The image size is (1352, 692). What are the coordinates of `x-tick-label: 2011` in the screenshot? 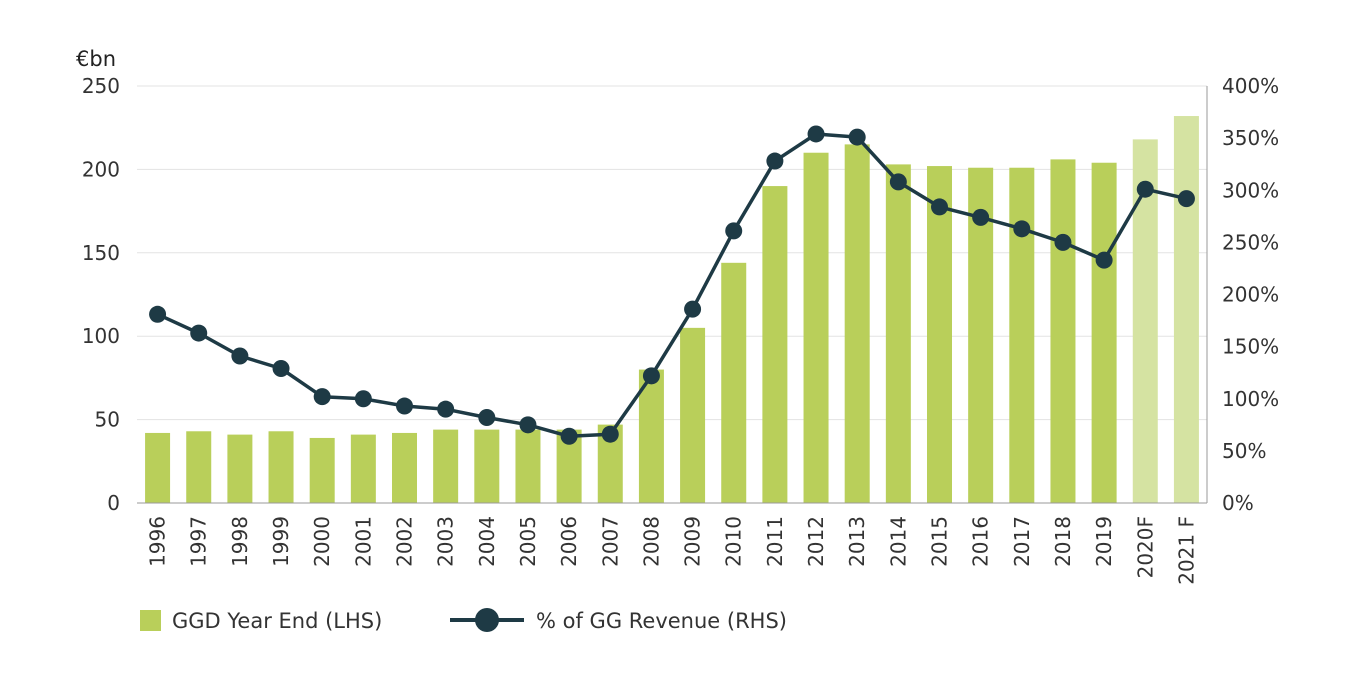 It's located at (775, 541).